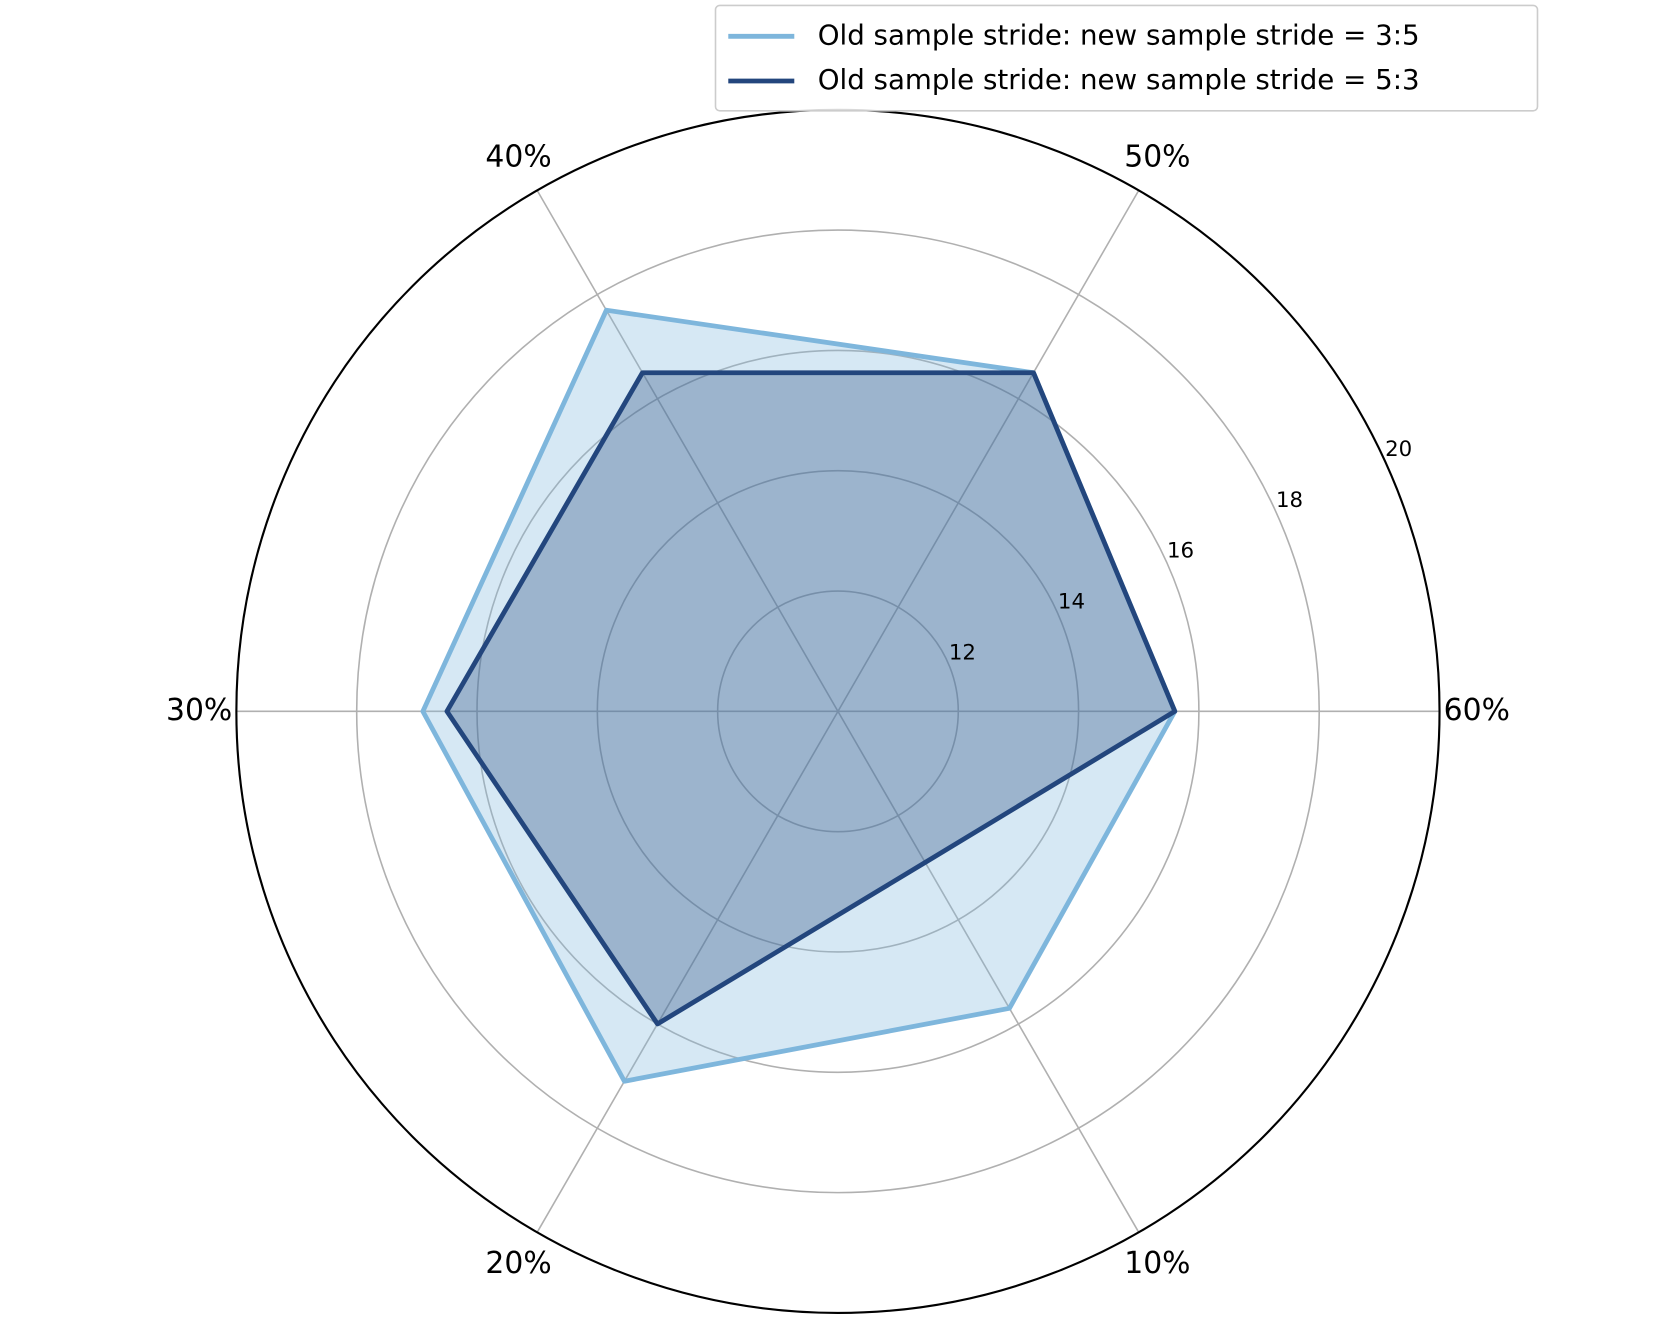  I want to click on category-label: 30%, so click(199, 710).